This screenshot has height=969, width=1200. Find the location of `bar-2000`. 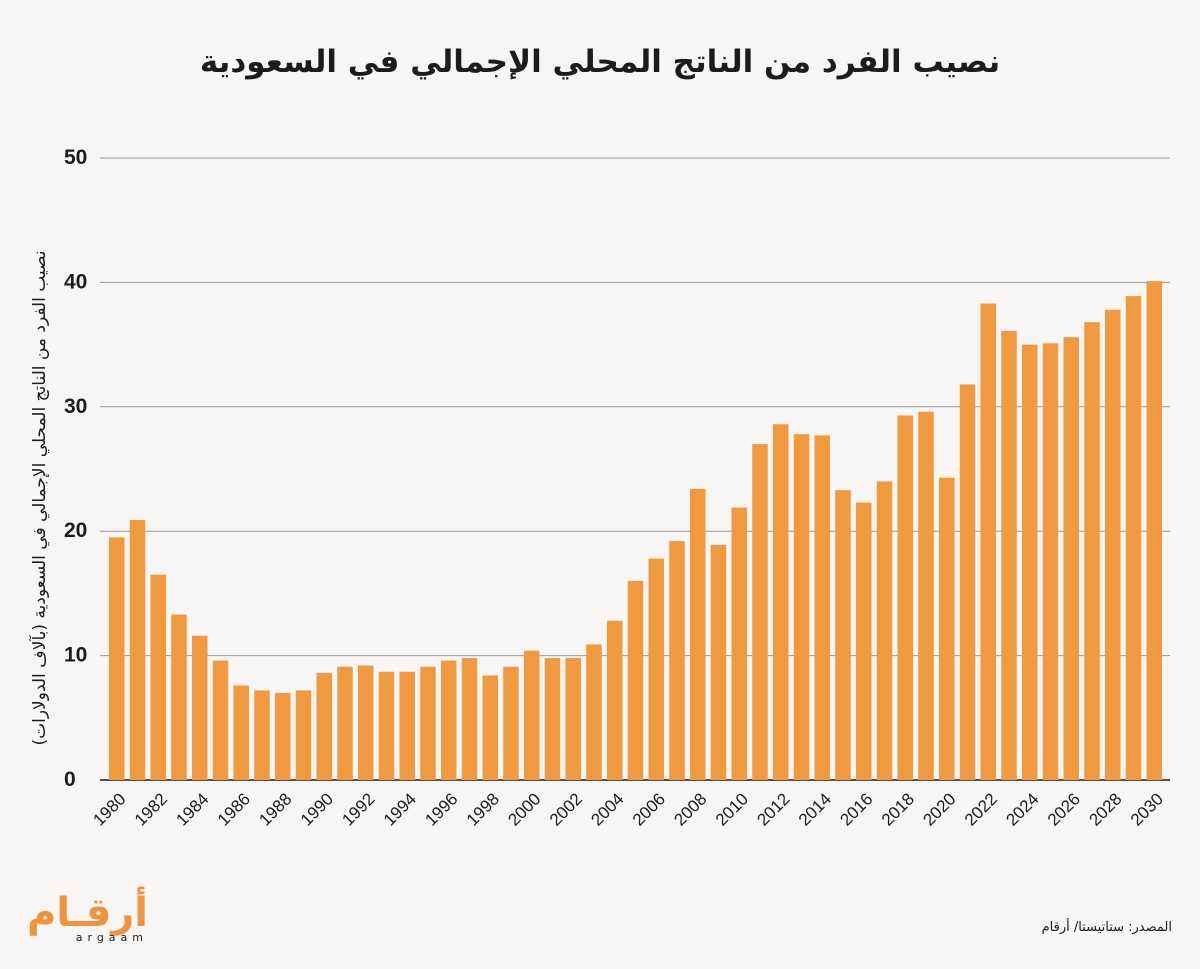

bar-2000 is located at coordinates (532, 715).